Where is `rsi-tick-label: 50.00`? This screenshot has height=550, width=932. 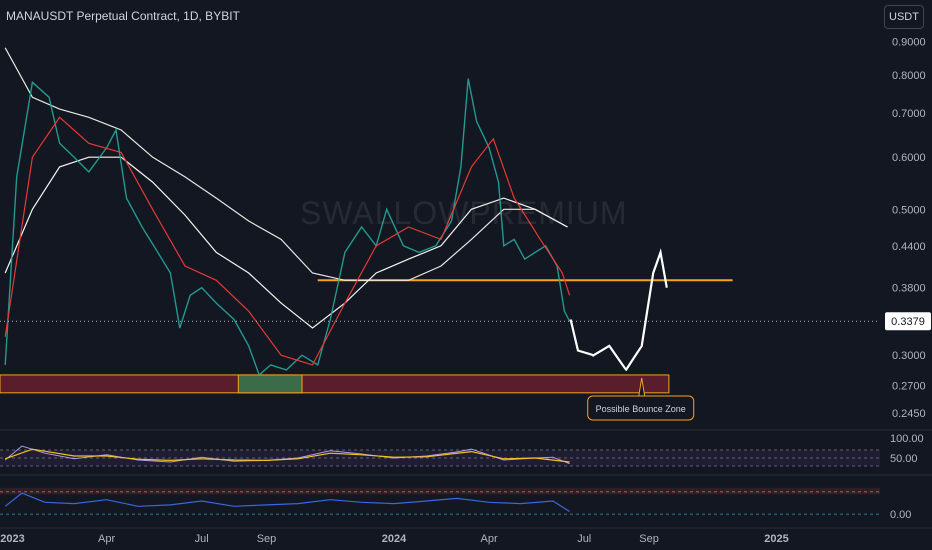
rsi-tick-label: 50.00 is located at coordinates (904, 459).